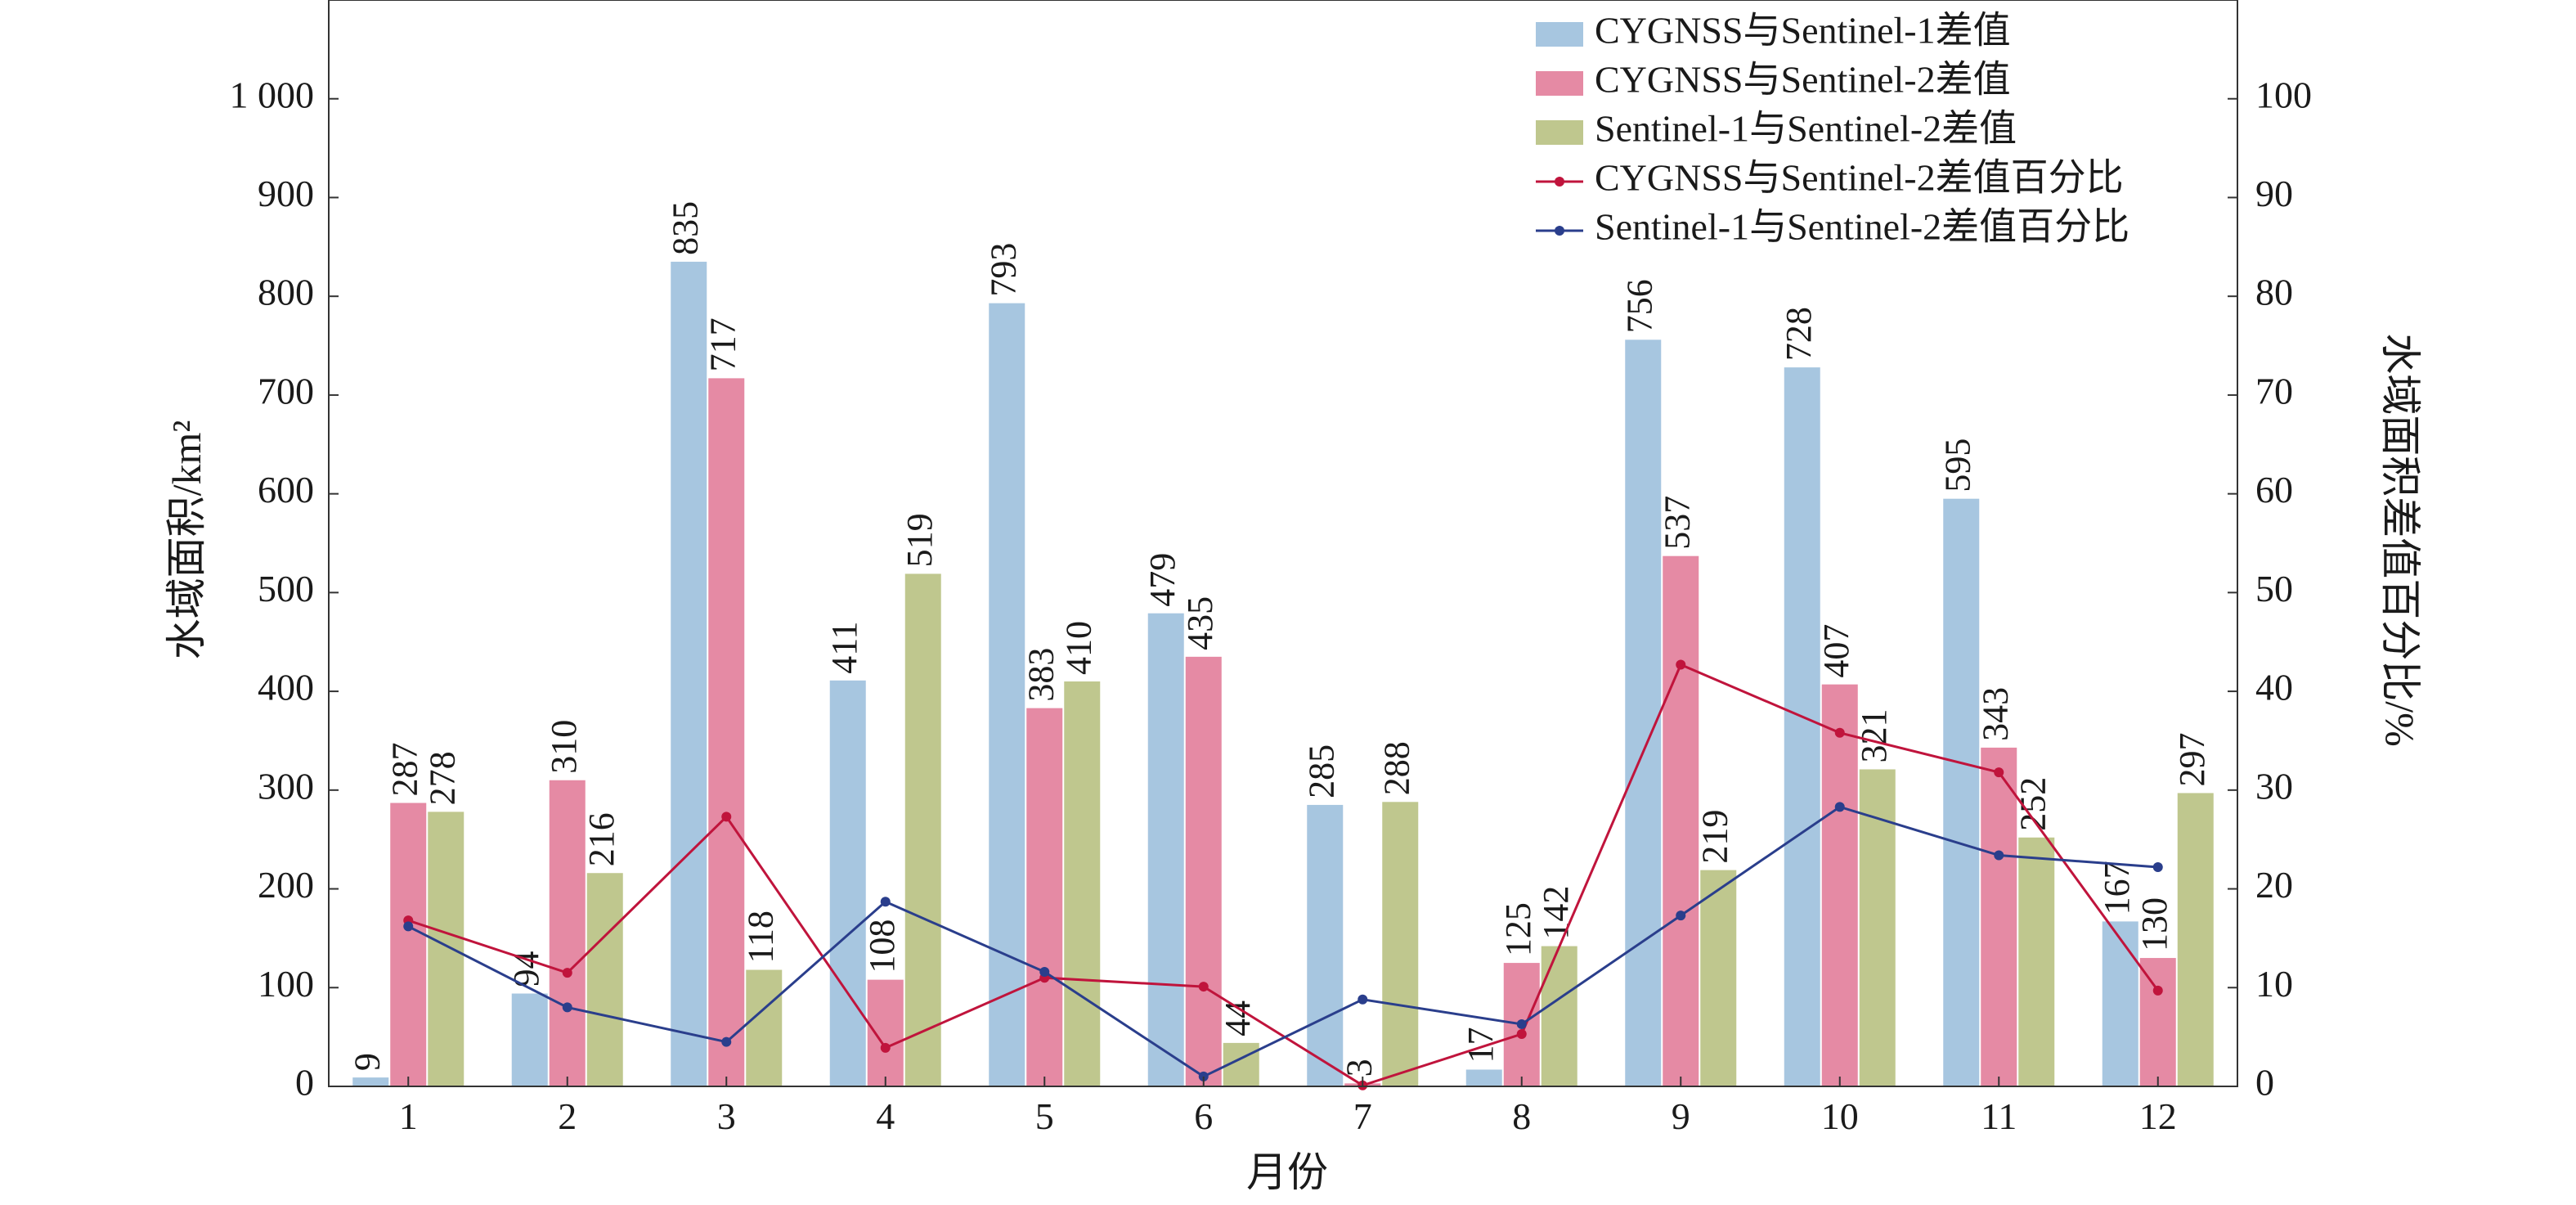 Image resolution: width=2576 pixels, height=1205 pixels. I want to click on y-right-tick-label: 20, so click(2274, 885).